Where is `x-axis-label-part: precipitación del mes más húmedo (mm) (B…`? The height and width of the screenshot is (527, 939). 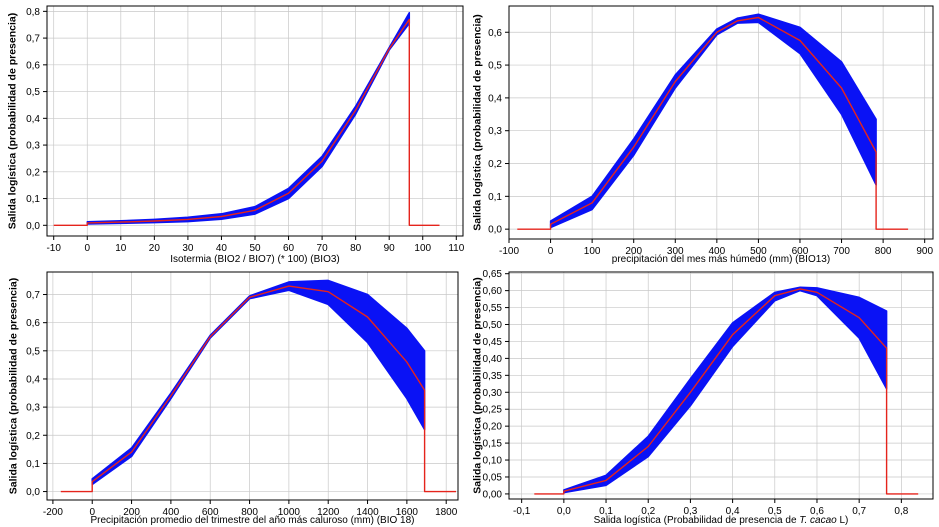 x-axis-label-part: precipitación del mes más húmedo (mm) (B… is located at coordinates (721, 259).